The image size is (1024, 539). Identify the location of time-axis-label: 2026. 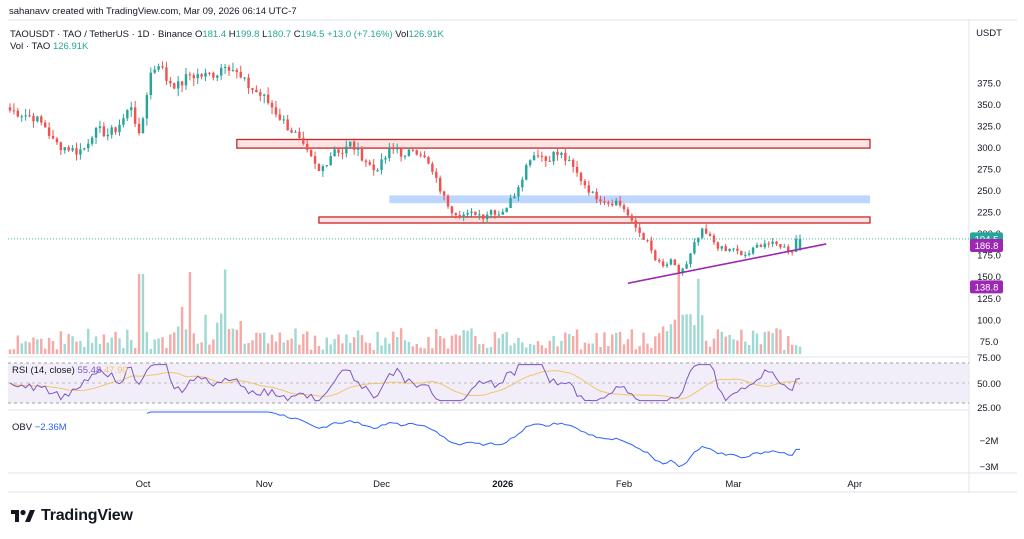
(502, 484).